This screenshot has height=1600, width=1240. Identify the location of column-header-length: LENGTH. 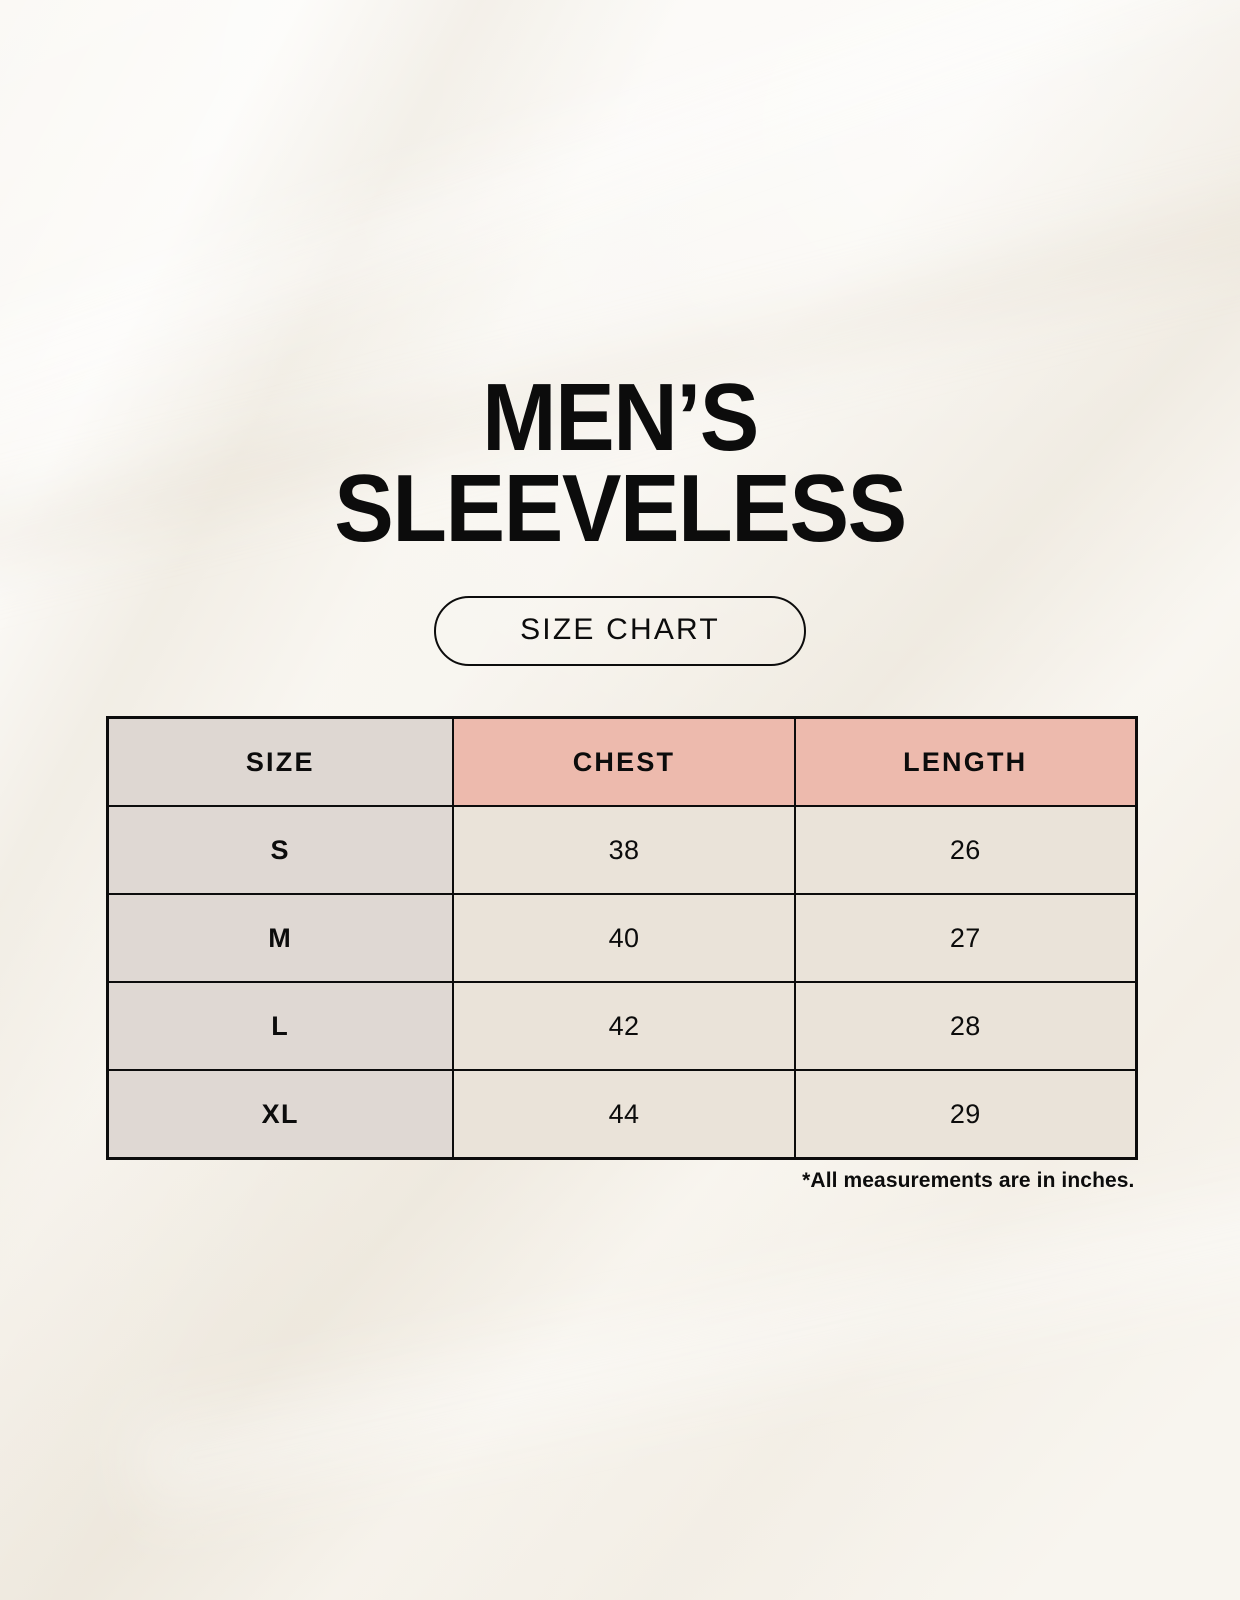
(965, 762).